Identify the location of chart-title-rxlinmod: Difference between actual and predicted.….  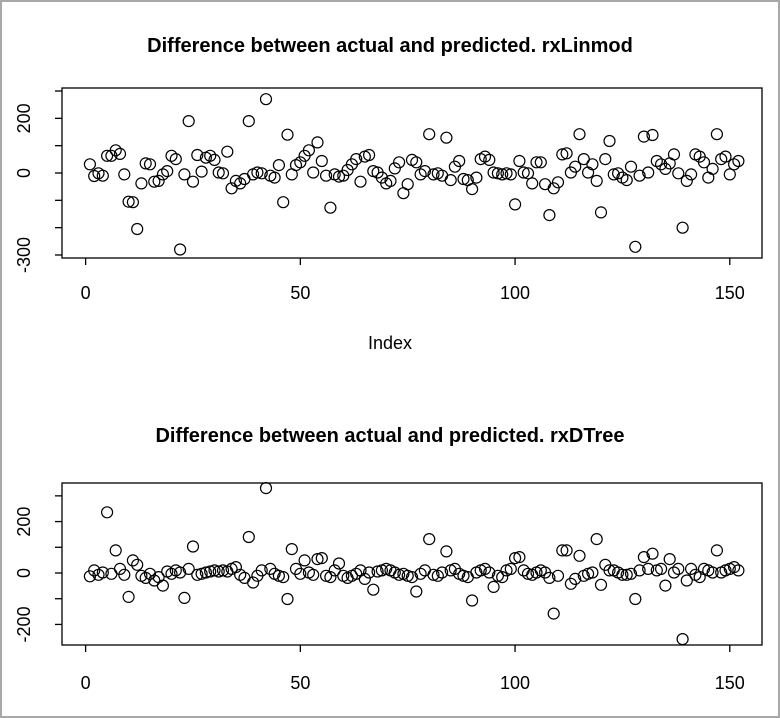
(390, 46).